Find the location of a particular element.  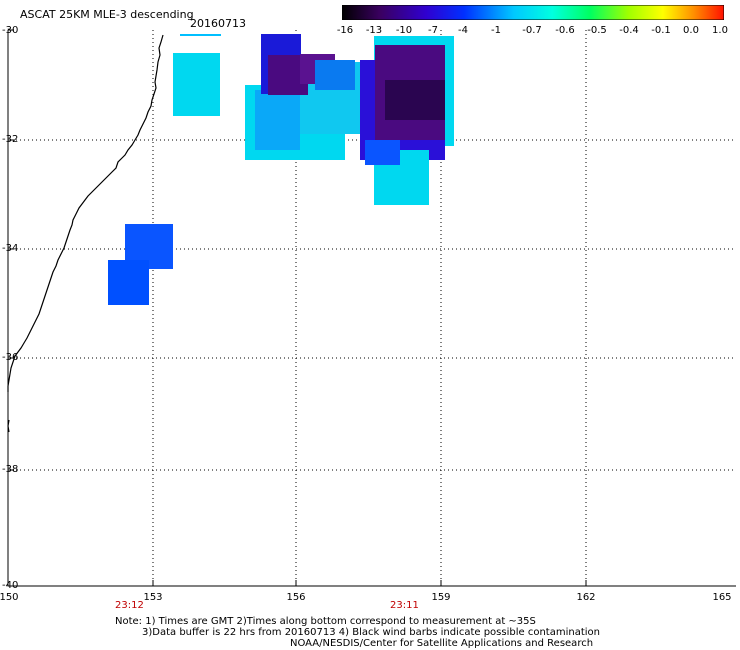

colorbar-label-1: -13 is located at coordinates (374, 30).